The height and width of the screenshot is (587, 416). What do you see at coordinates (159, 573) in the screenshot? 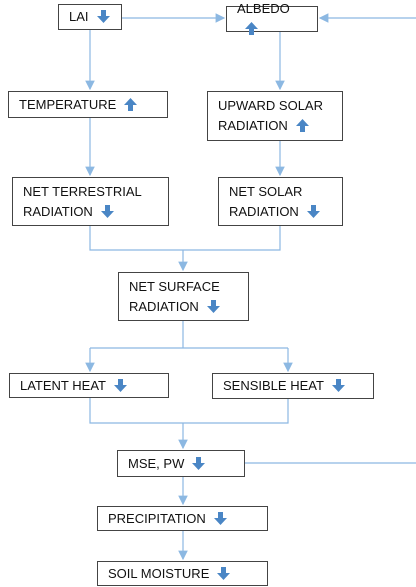
I see `node-label: SOIL MOISTURE` at bounding box center [159, 573].